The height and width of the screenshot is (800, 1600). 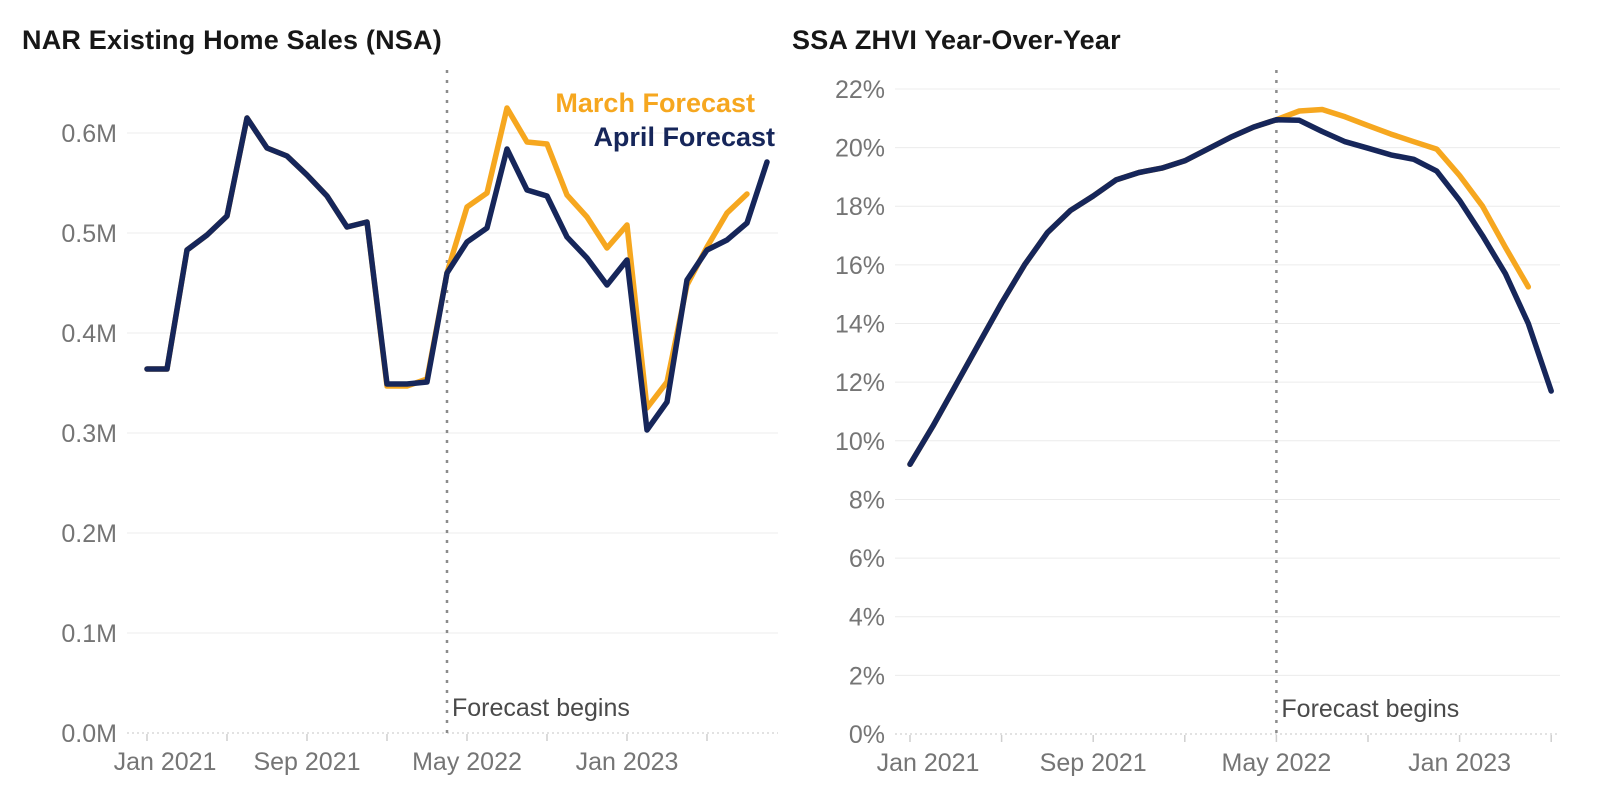 I want to click on y-axis-tick-label: 2%, so click(x=867, y=676).